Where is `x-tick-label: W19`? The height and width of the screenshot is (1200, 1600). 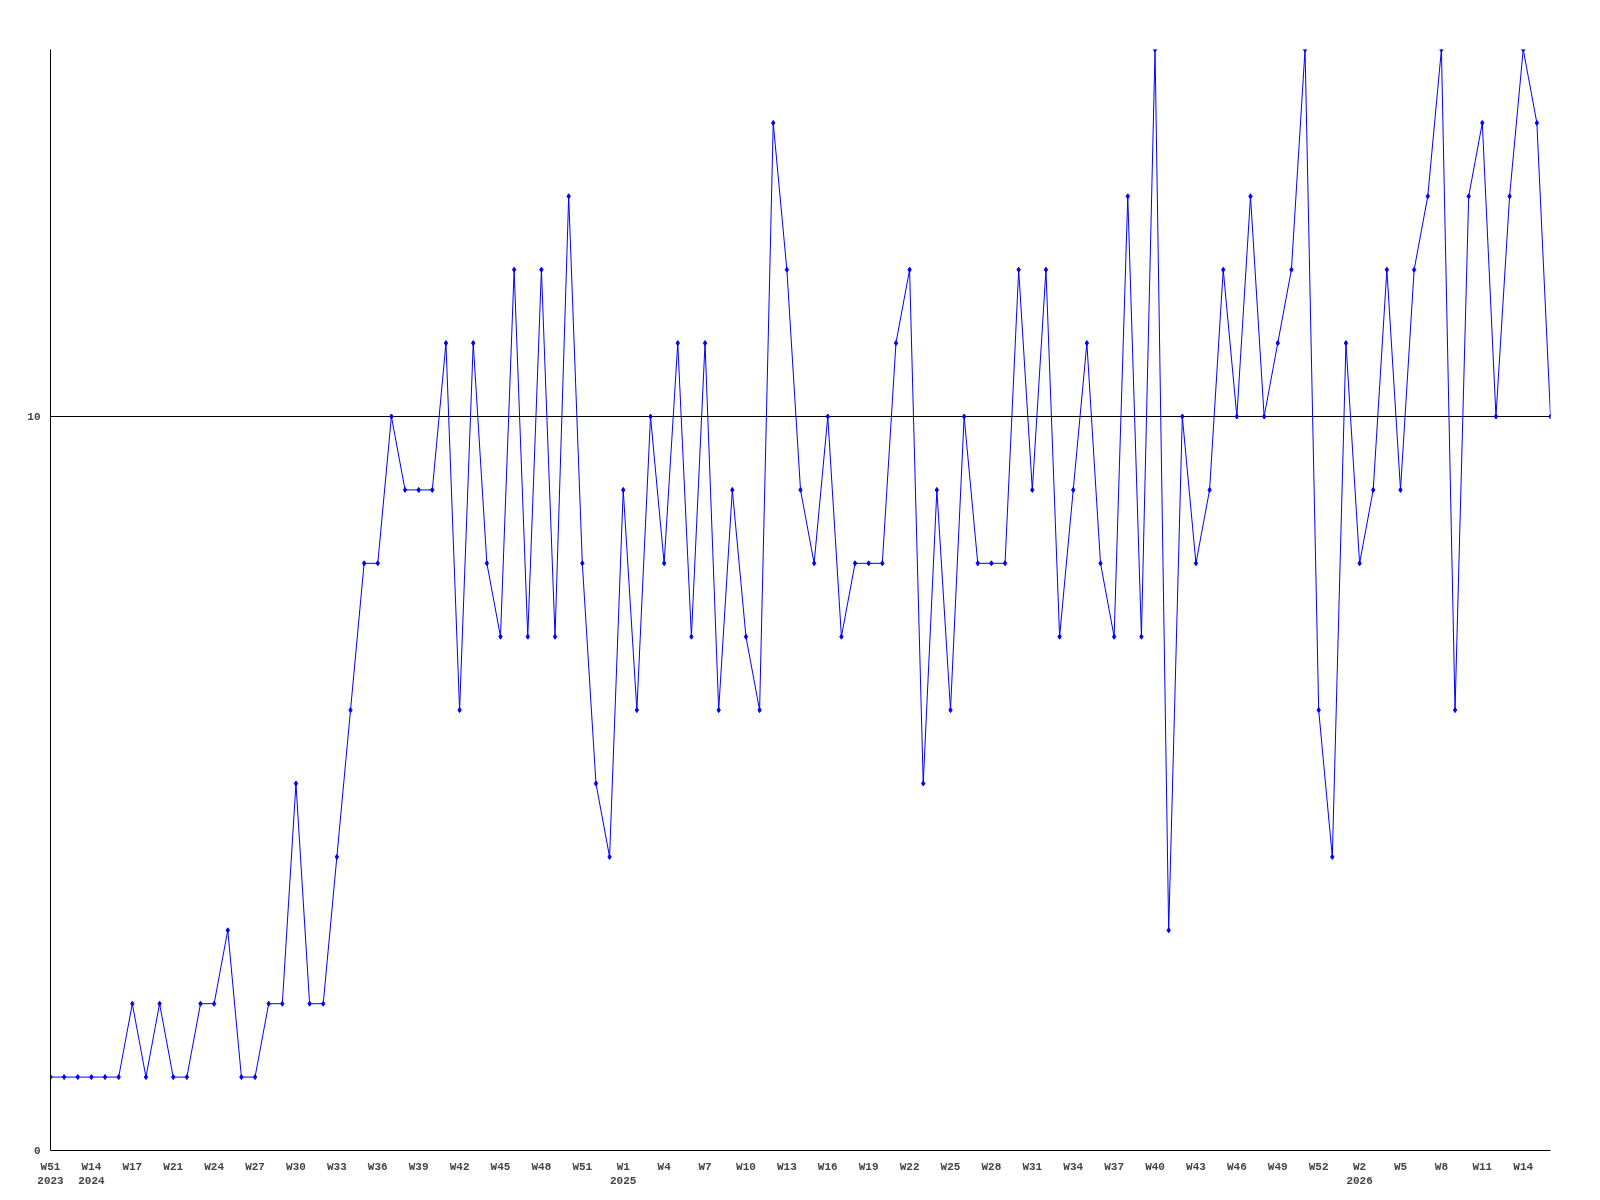
x-tick-label: W19 is located at coordinates (868, 1166).